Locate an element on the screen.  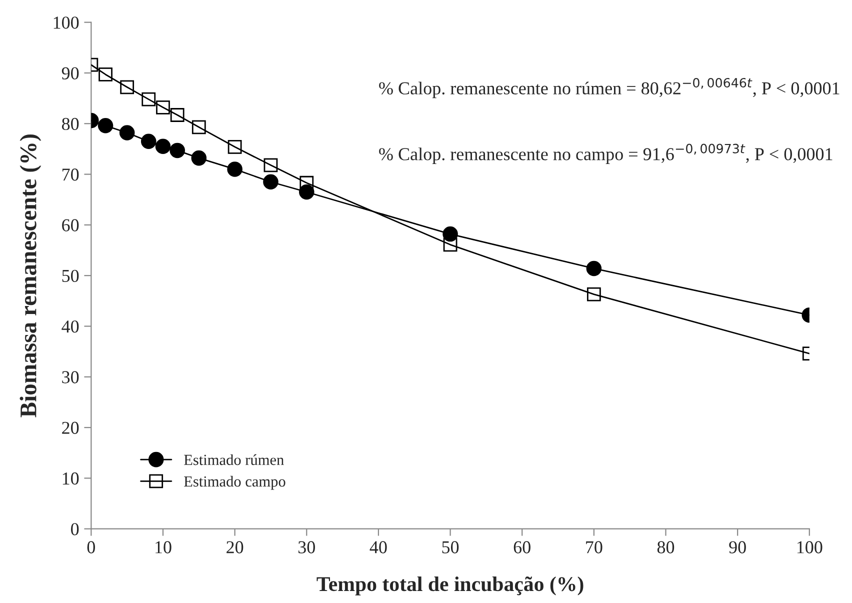
y-tick-label: 20 is located at coordinates (70, 428).